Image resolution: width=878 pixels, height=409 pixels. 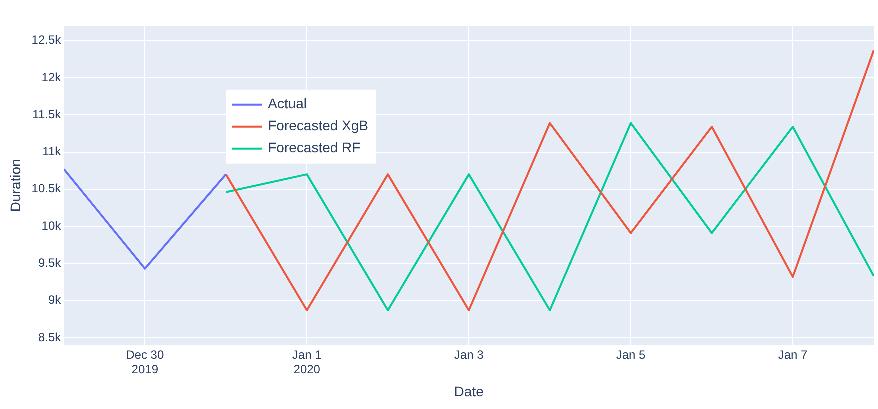 What do you see at coordinates (288, 104) in the screenshot?
I see `legend-label: Actual` at bounding box center [288, 104].